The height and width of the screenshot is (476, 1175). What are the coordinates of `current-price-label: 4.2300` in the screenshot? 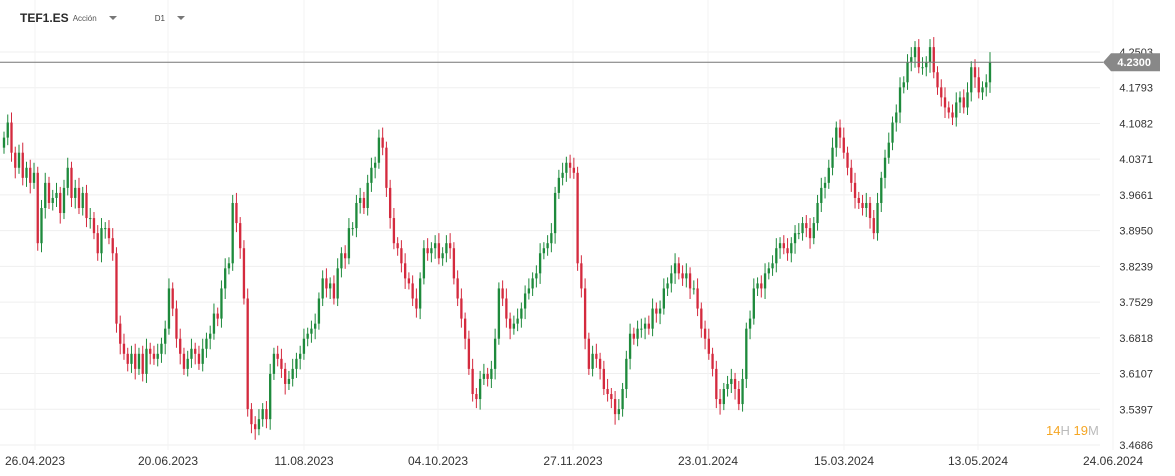 It's located at (1134, 63).